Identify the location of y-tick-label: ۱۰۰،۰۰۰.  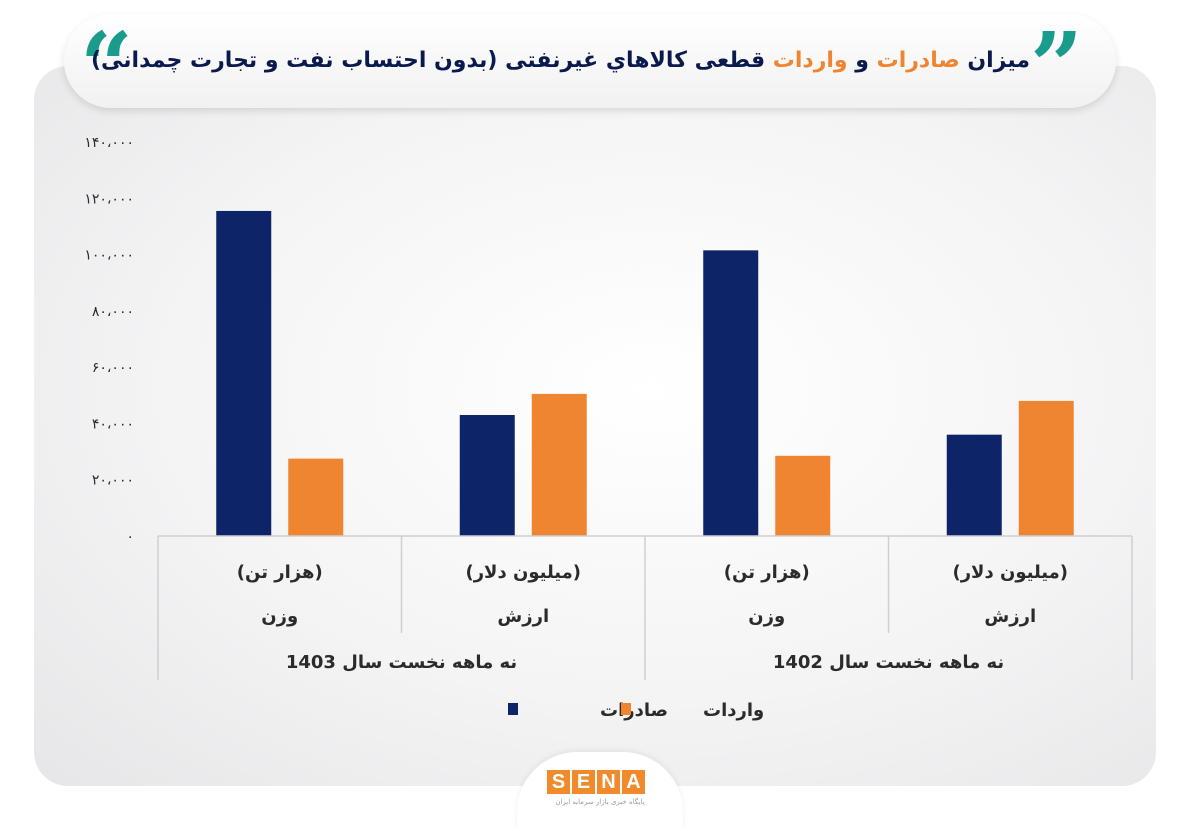
(109, 256).